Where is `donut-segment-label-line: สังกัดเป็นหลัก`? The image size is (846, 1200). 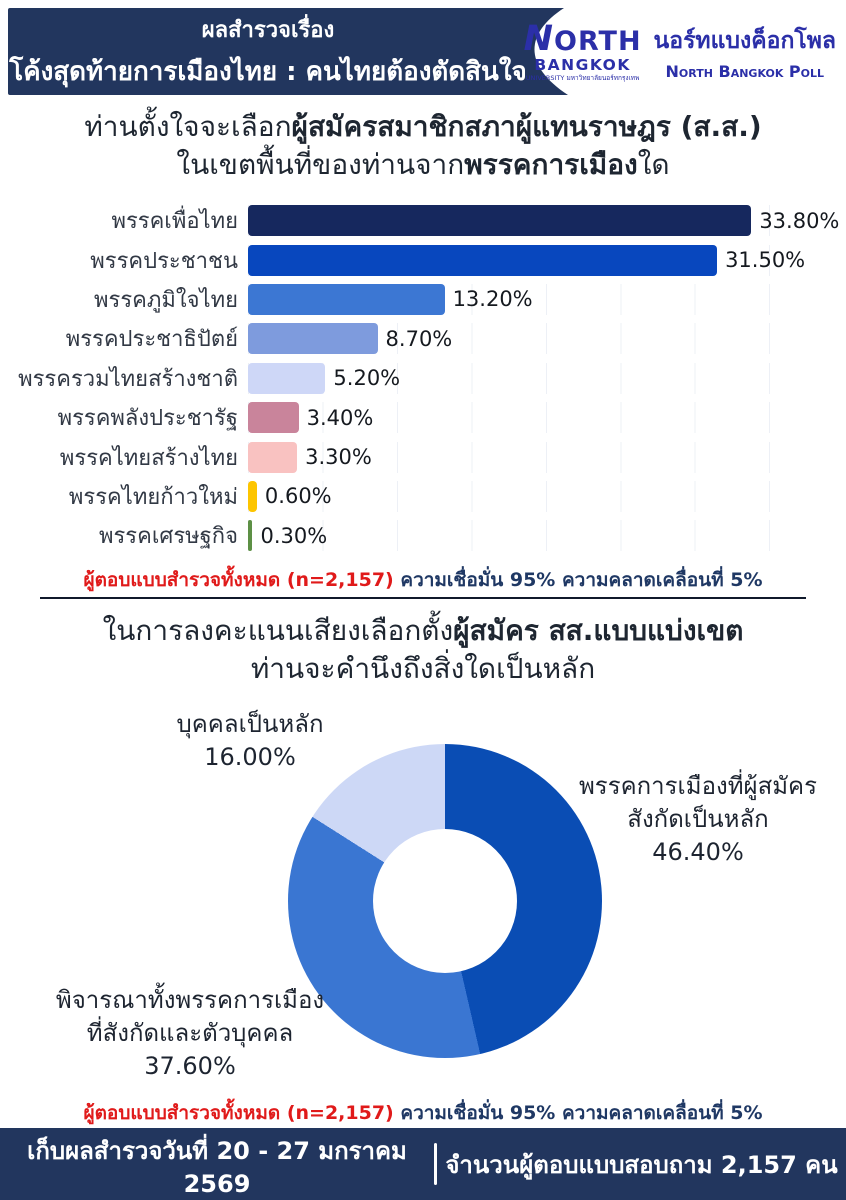
donut-segment-label-line: สังกัดเป็นหลัก is located at coordinates (698, 819).